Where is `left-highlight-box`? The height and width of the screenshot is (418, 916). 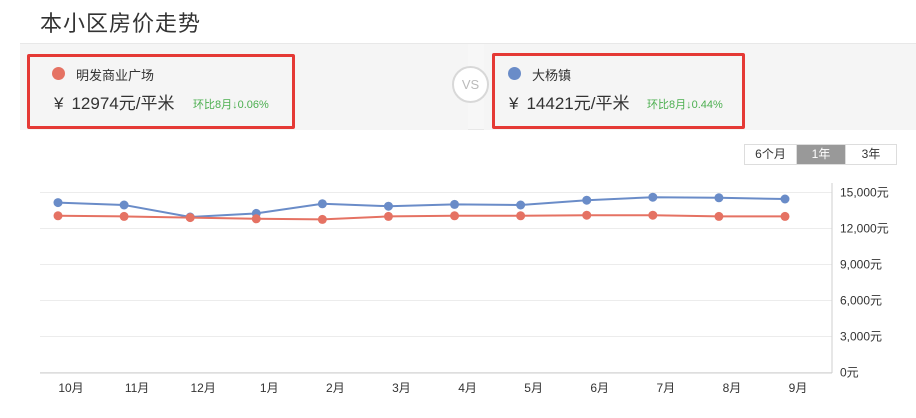
left-highlight-box is located at coordinates (161, 91).